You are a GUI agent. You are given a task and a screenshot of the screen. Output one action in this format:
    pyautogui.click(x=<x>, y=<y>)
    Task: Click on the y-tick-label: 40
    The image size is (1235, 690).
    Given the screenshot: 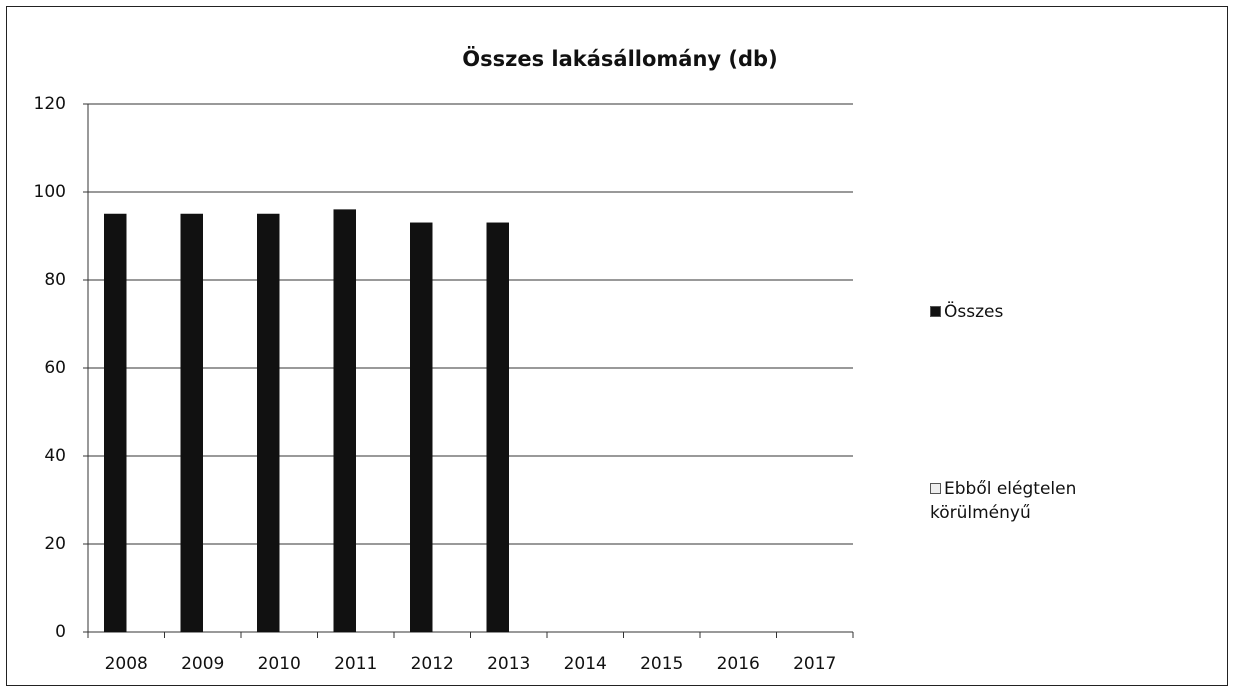 What is the action you would take?
    pyautogui.click(x=55, y=456)
    